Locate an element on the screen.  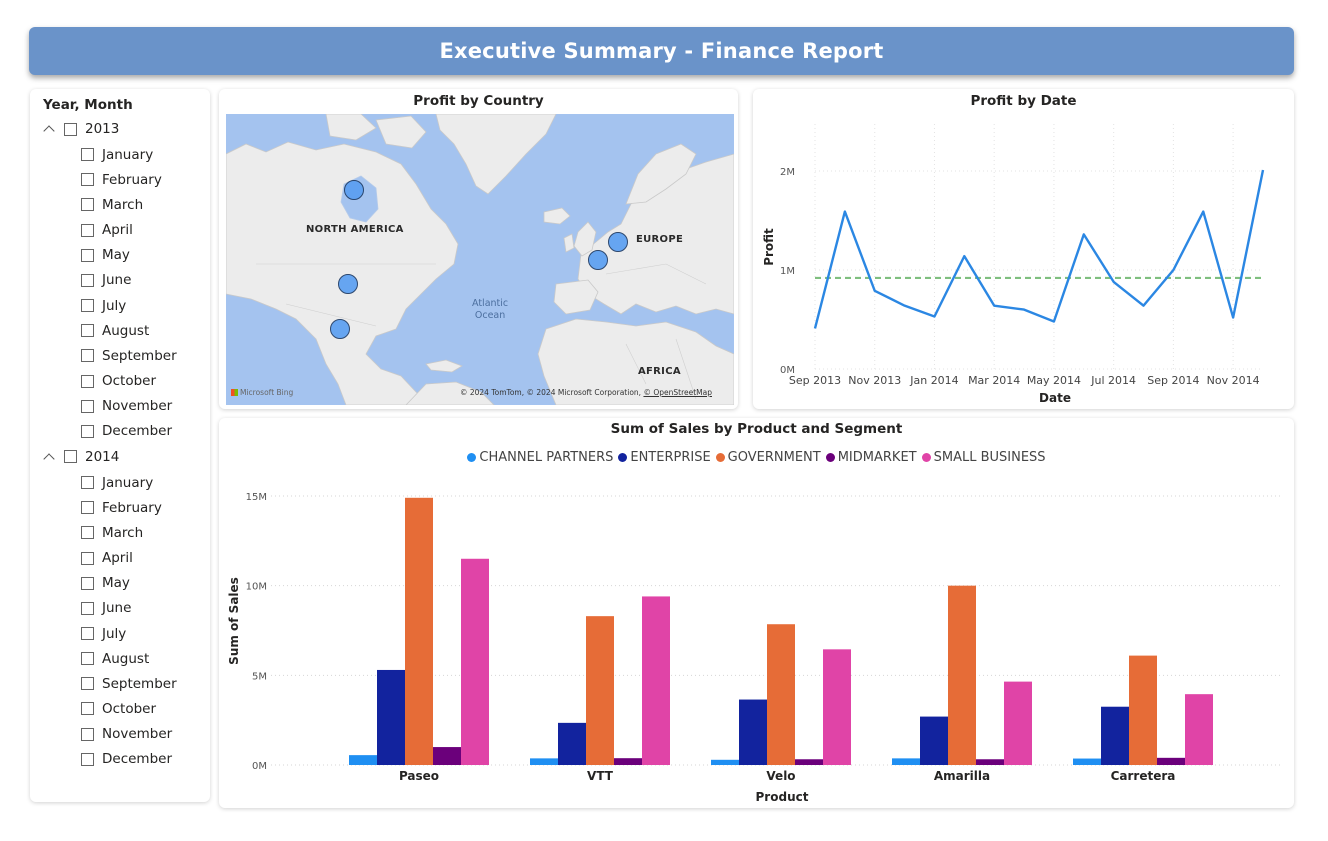
map-bubble-france is located at coordinates (598, 260).